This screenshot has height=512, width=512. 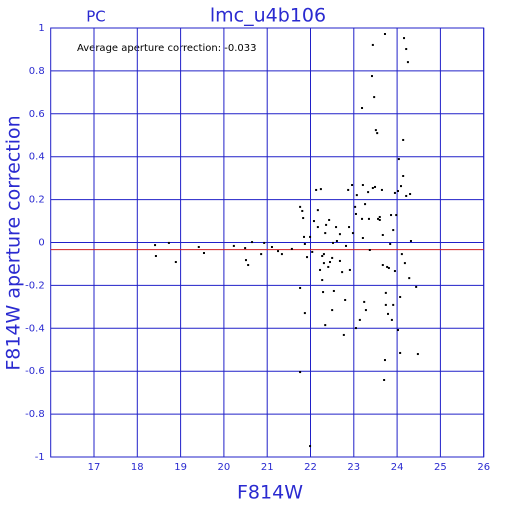 What do you see at coordinates (40, 457) in the screenshot?
I see `y-tick-label: -1` at bounding box center [40, 457].